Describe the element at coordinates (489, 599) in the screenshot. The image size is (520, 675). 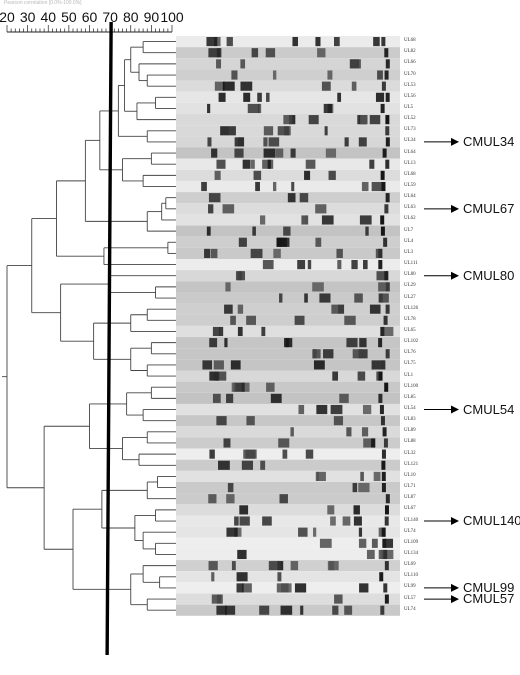
I see `callout-label: CMUL57` at that location.